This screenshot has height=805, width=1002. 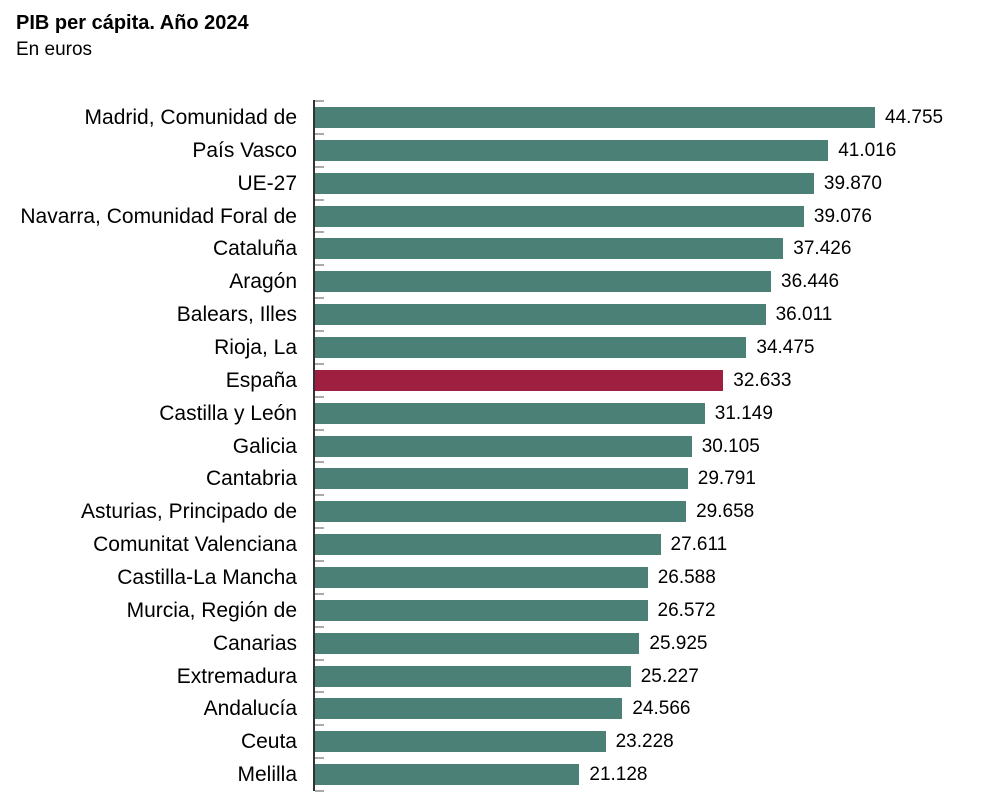 I want to click on bar-row: Melilla 21.128, so click(x=501, y=774).